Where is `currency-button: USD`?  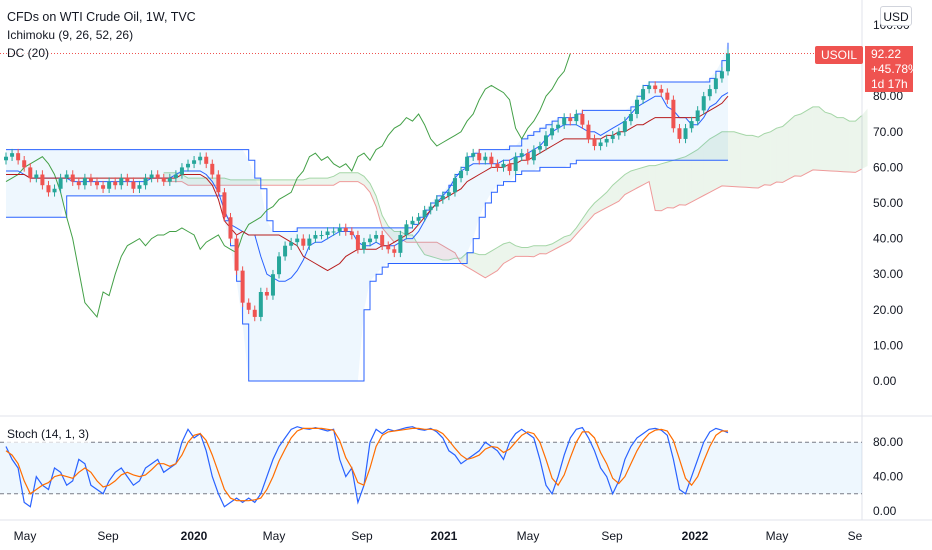 currency-button: USD is located at coordinates (896, 16).